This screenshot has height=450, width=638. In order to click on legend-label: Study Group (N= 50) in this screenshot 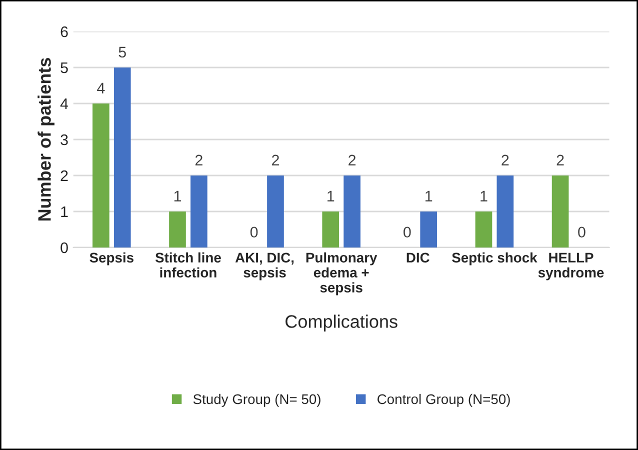, I will do `click(256, 400)`.